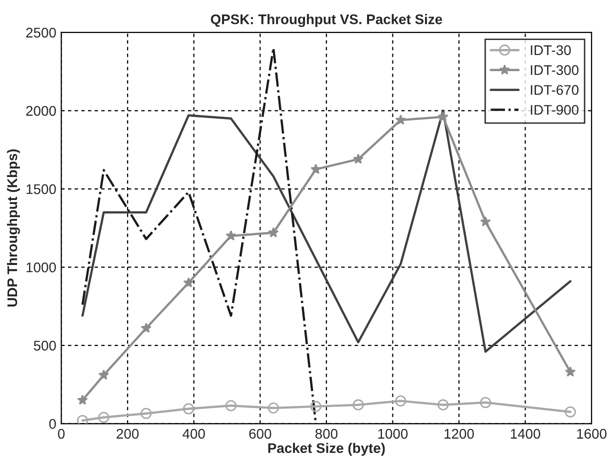 This screenshot has height=463, width=613. Describe the element at coordinates (260, 433) in the screenshot. I see `x-tick-label: 600` at that location.